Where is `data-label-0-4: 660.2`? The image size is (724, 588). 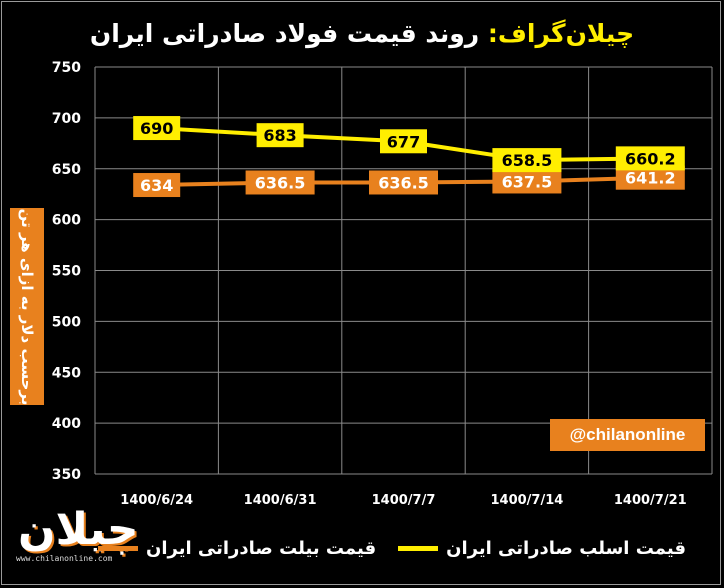 data-label-0-4: 660.2 is located at coordinates (650, 158).